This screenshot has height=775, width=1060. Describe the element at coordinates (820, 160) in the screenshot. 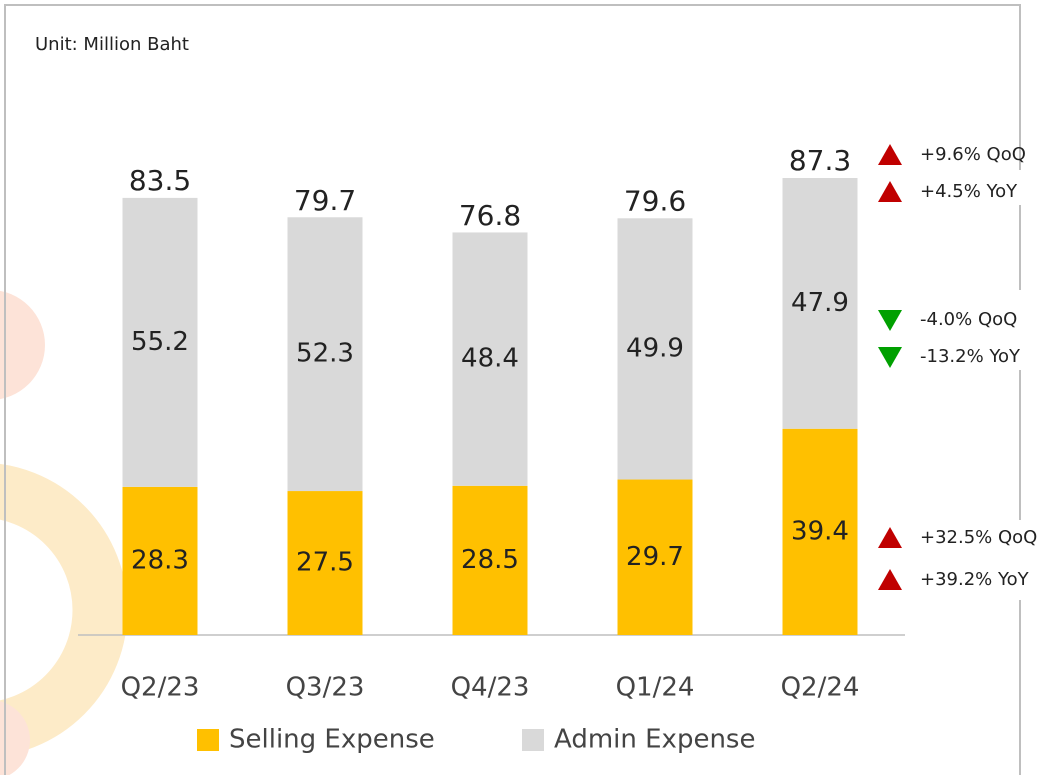

I see `total-label: 87.3` at that location.